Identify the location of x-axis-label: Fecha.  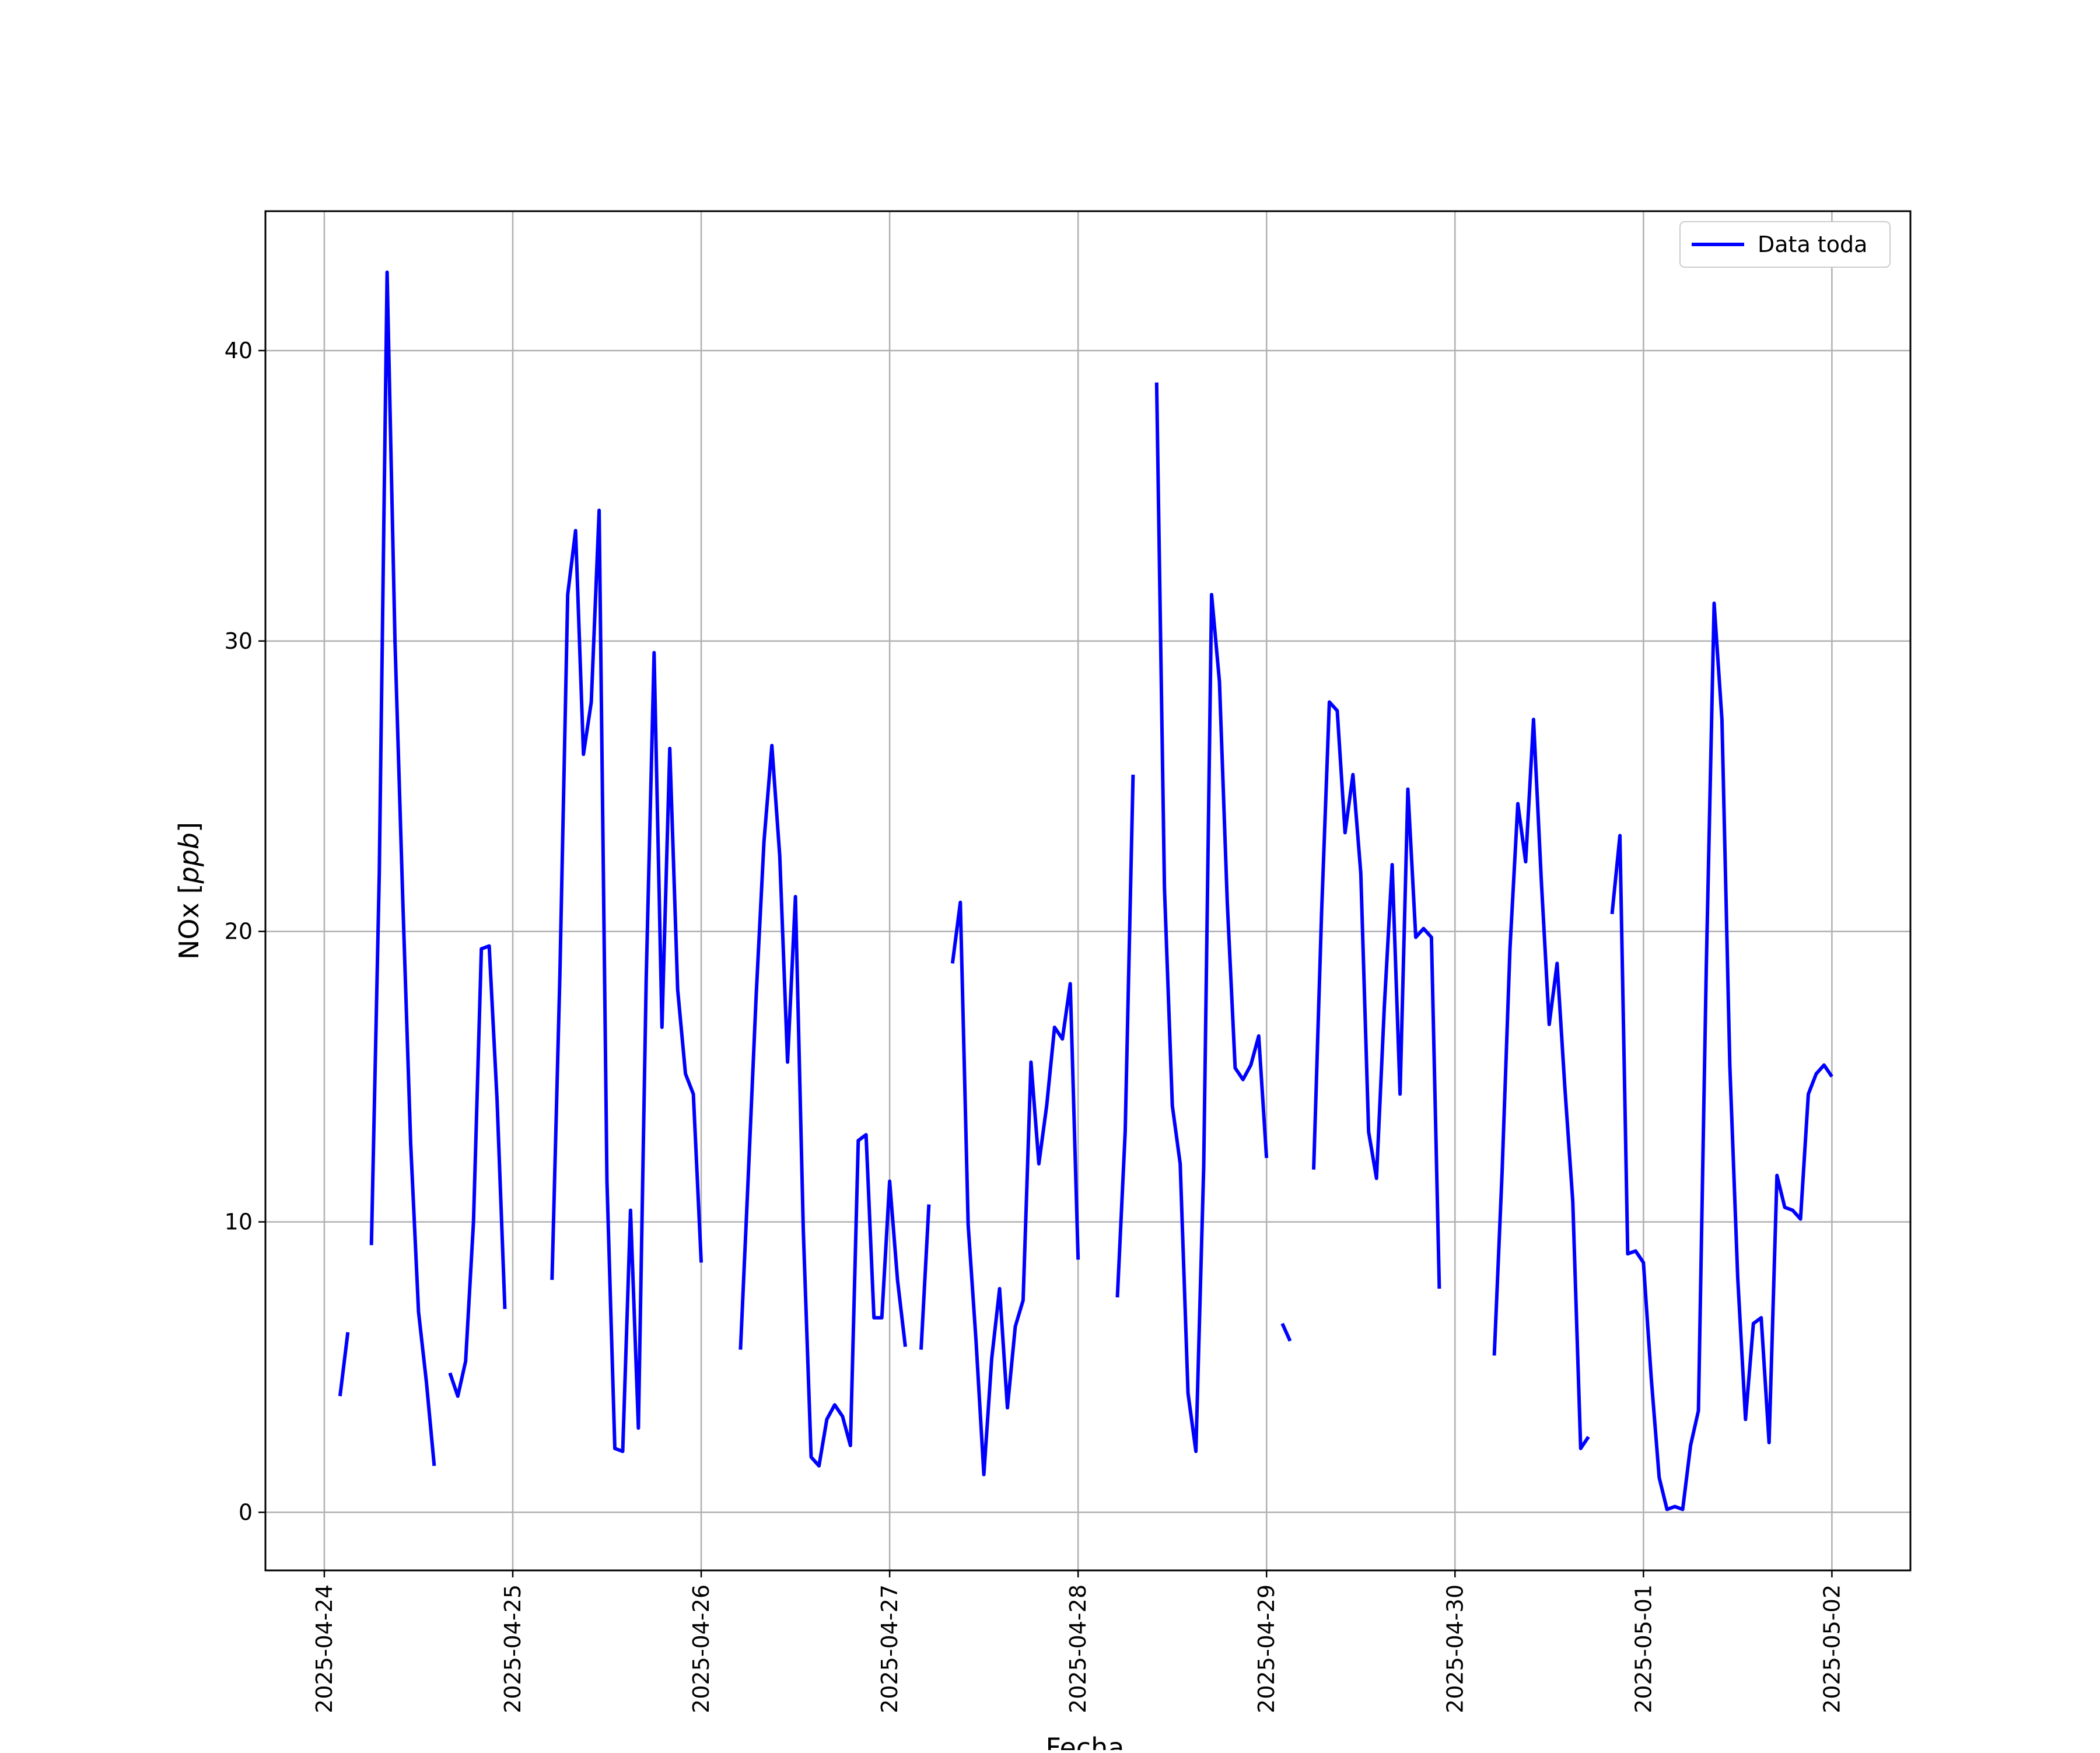
(1085, 1741).